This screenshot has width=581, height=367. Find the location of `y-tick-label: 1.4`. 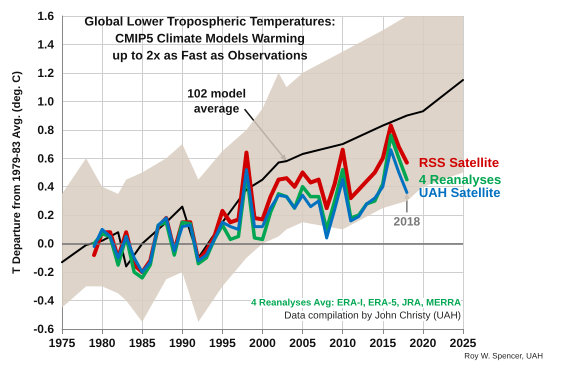

y-tick-label: 1.4 is located at coordinates (45, 44).